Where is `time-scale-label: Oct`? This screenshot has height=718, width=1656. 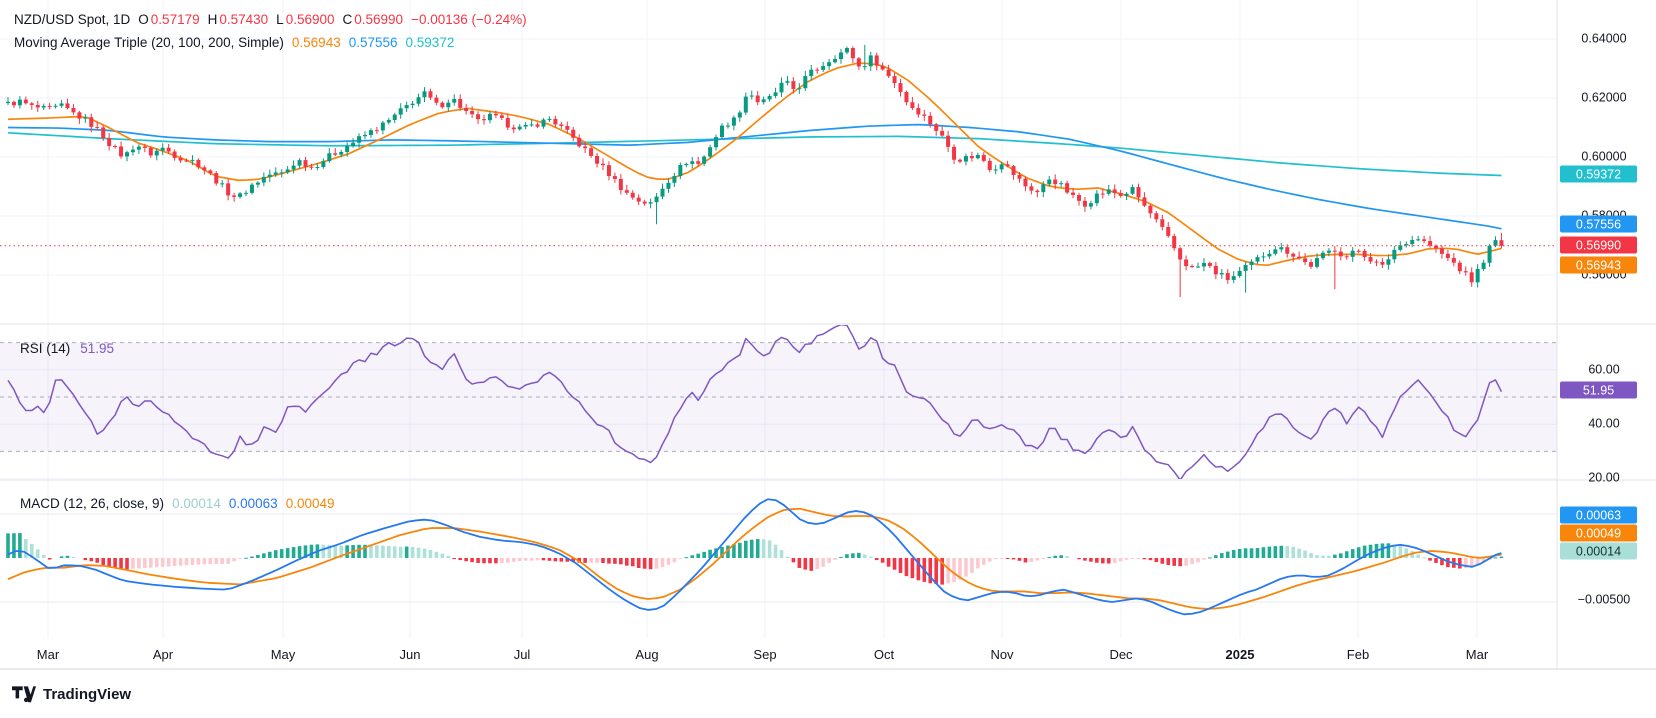
time-scale-label: Oct is located at coordinates (884, 654).